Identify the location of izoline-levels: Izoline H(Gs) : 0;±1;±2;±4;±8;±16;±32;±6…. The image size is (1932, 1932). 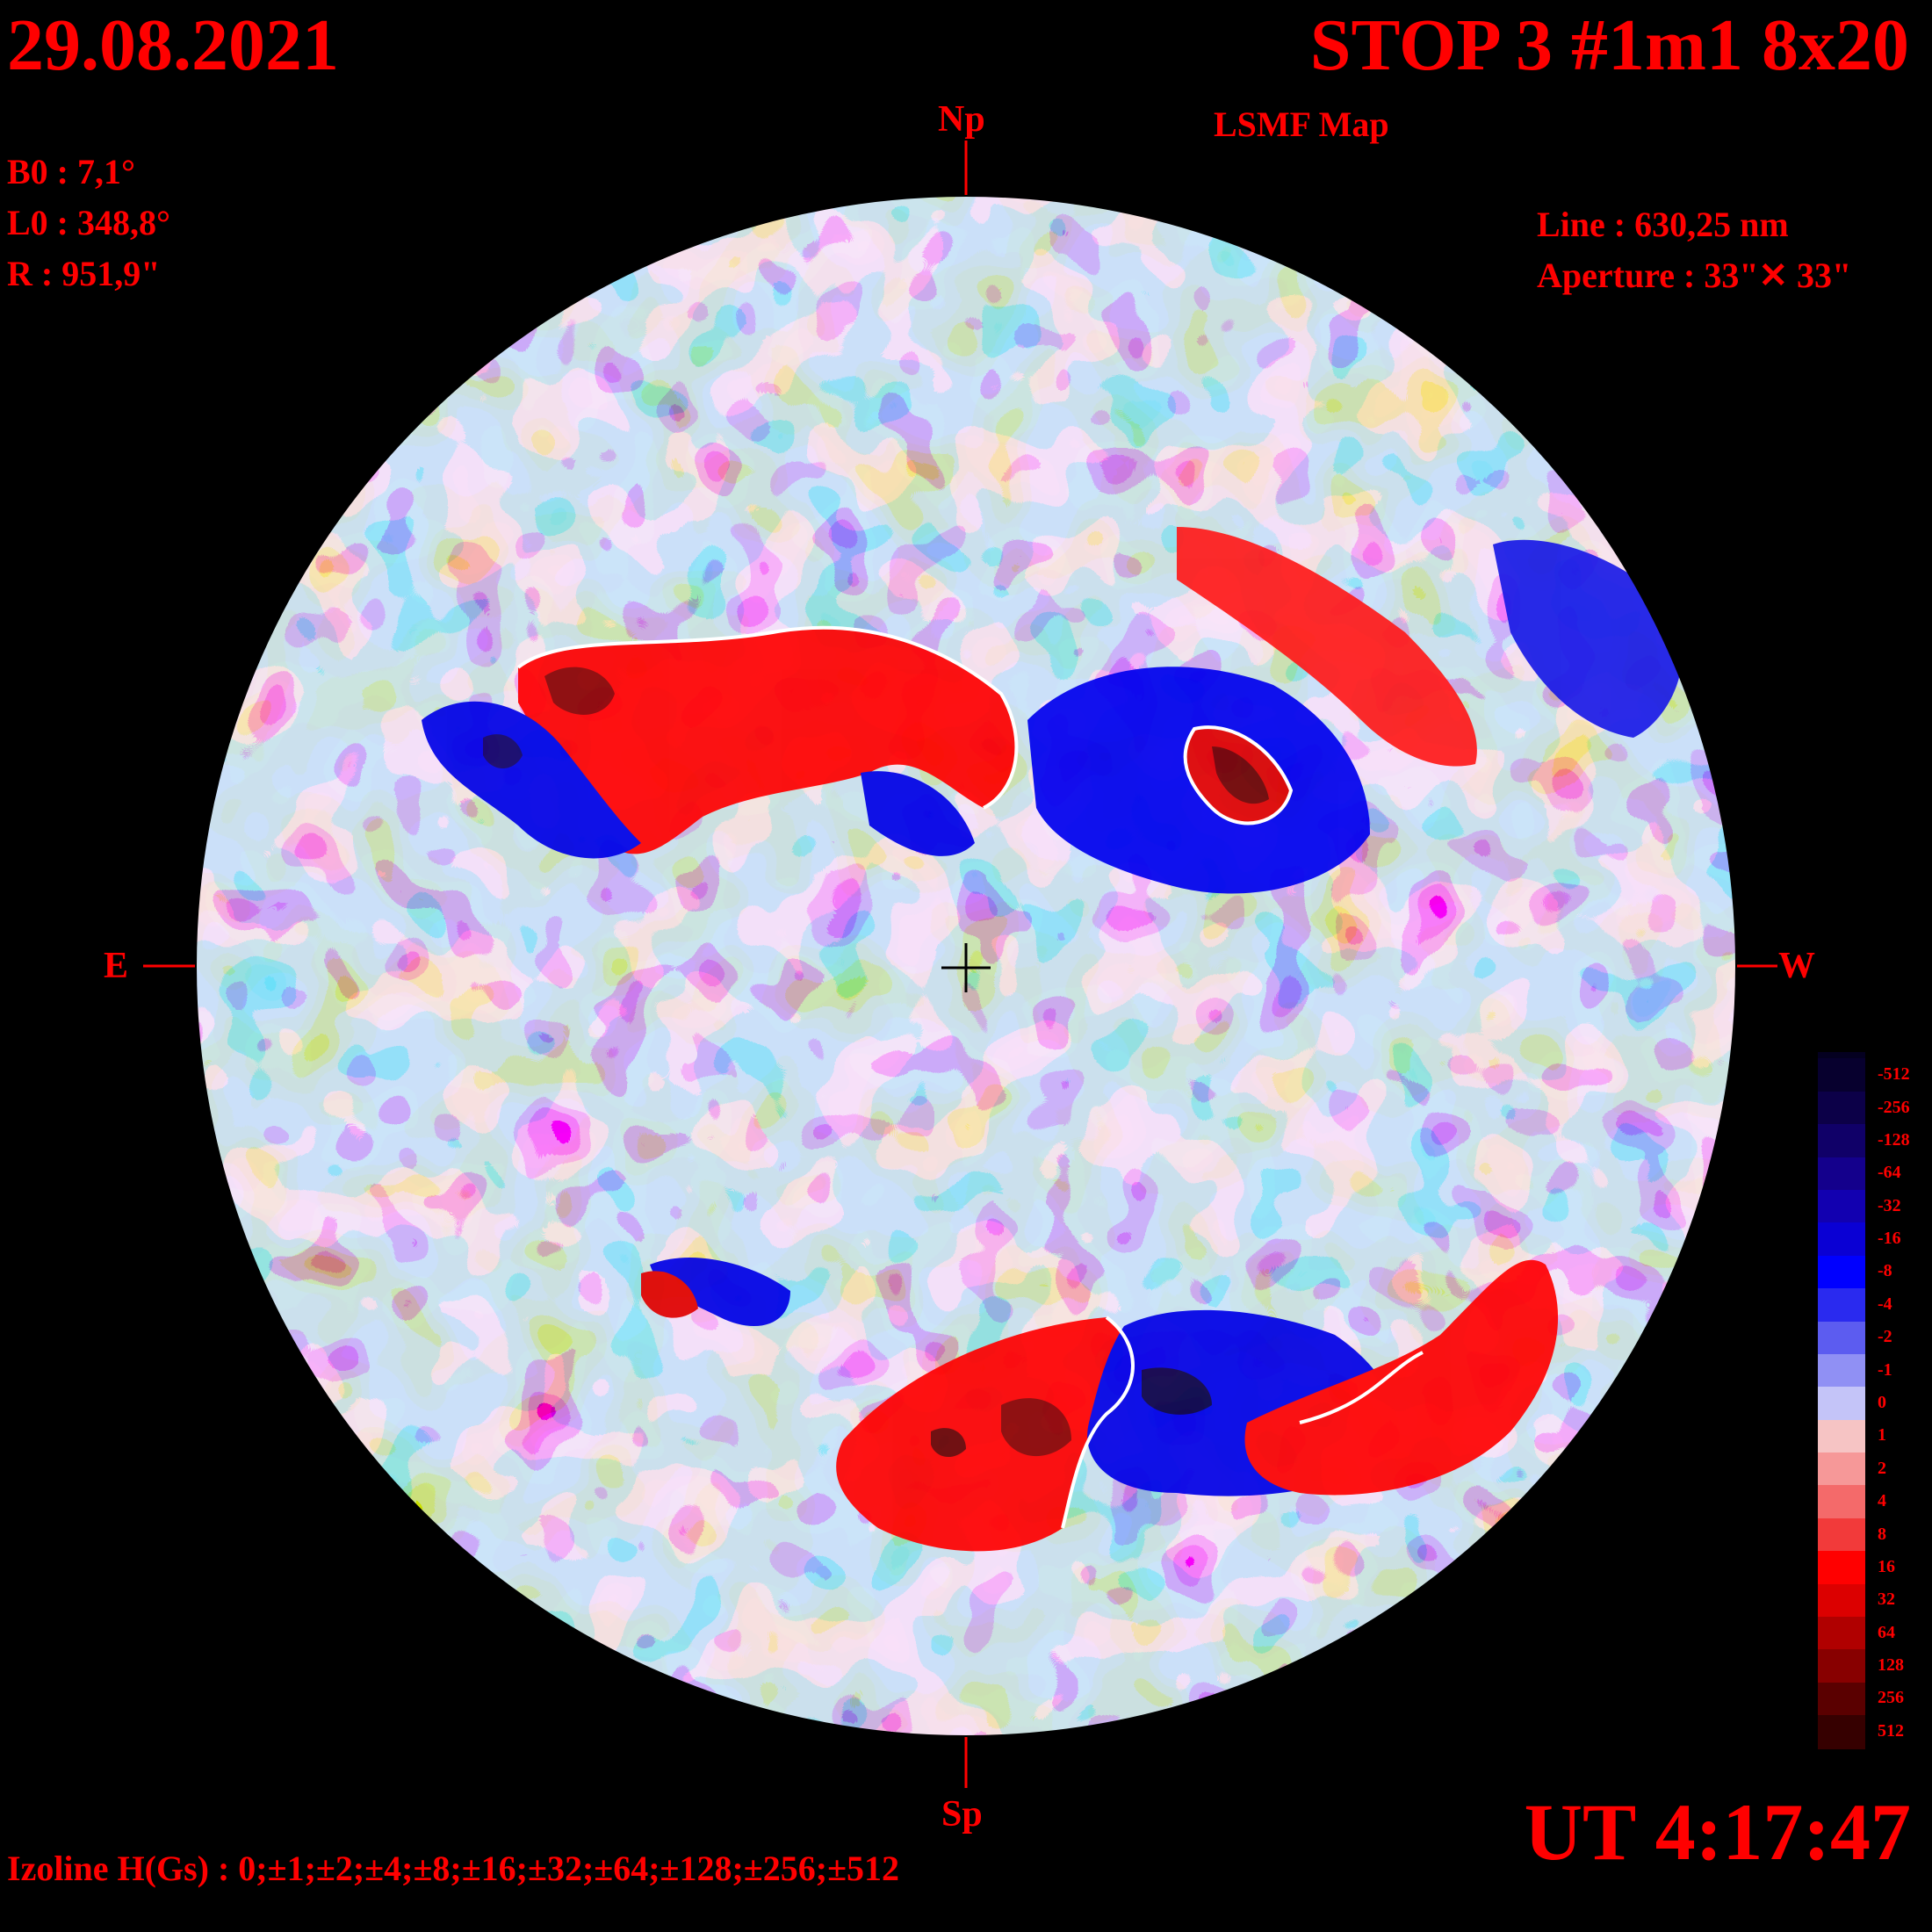
(453, 1868).